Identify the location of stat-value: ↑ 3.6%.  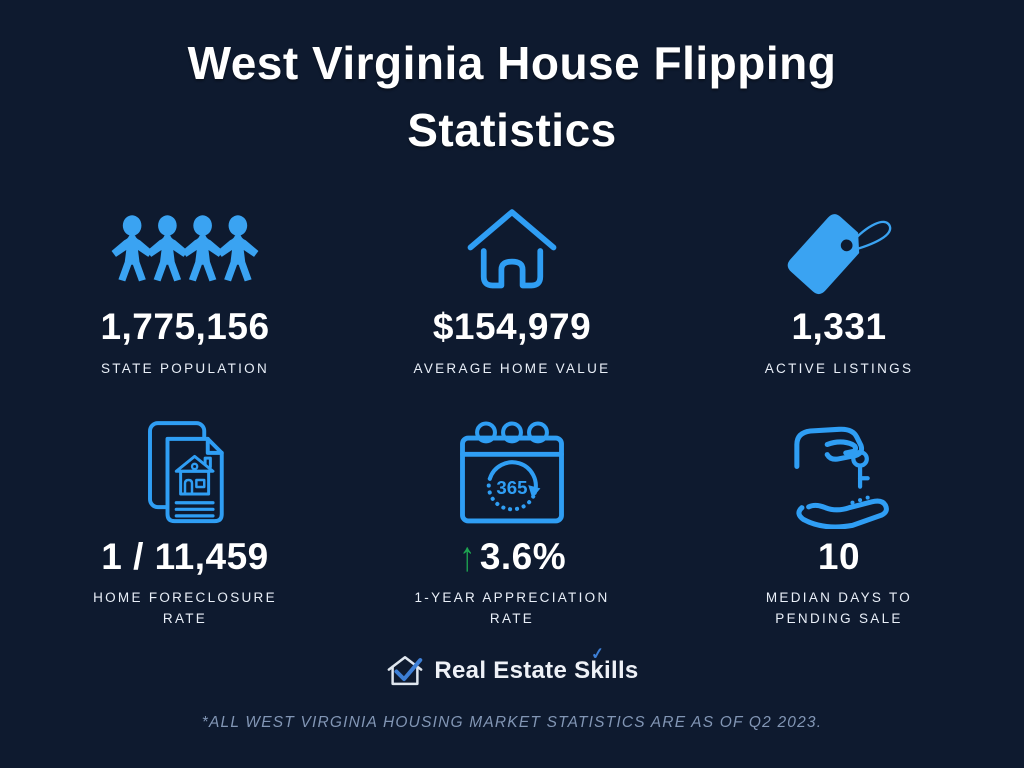
(512, 556).